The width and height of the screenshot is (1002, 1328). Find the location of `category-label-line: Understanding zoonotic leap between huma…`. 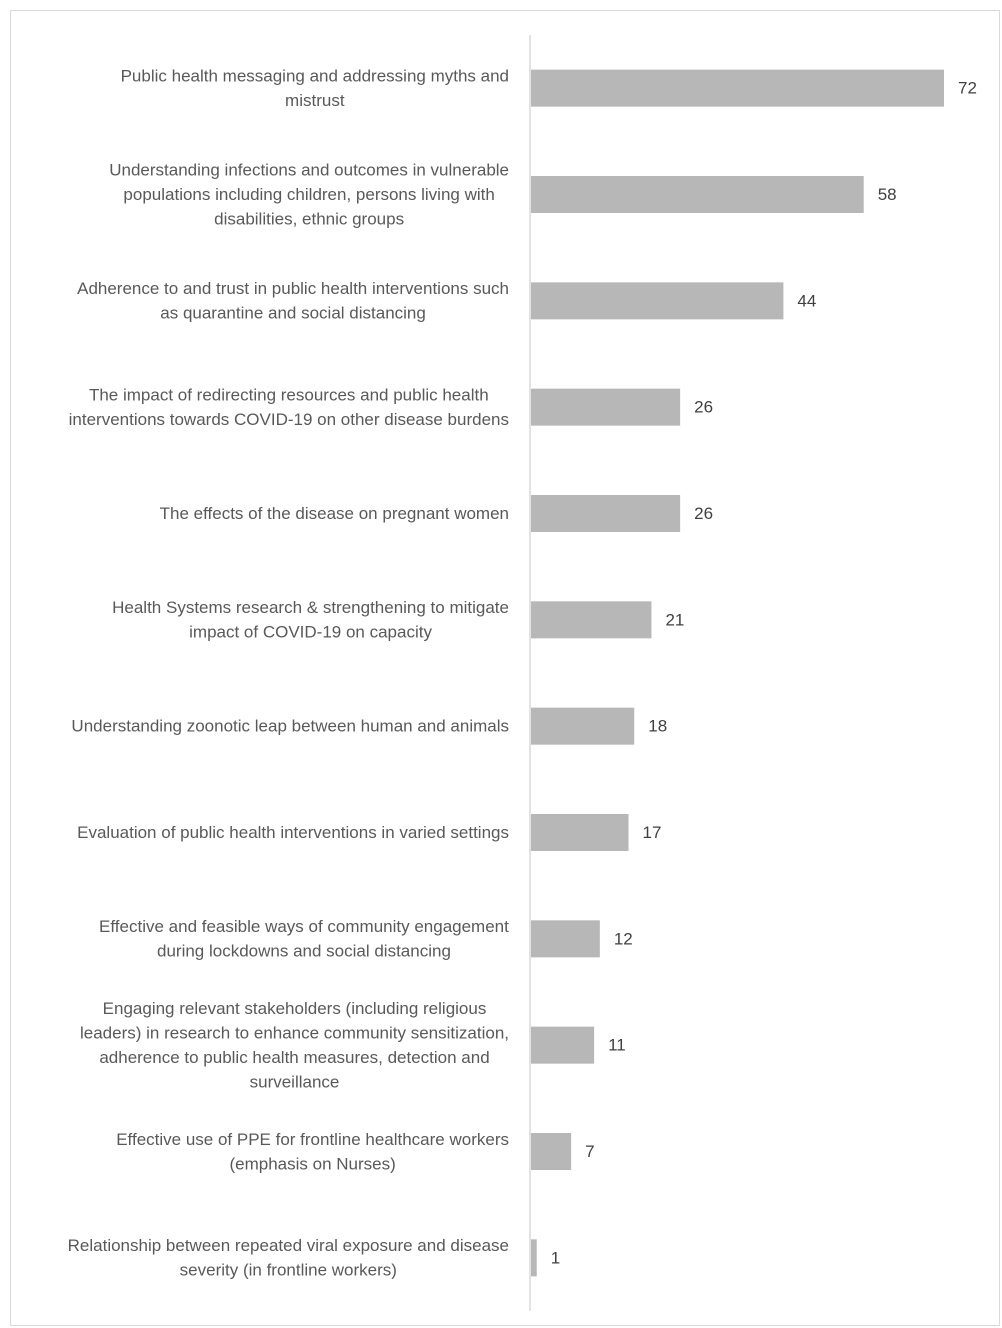

category-label-line: Understanding zoonotic leap between huma… is located at coordinates (290, 726).